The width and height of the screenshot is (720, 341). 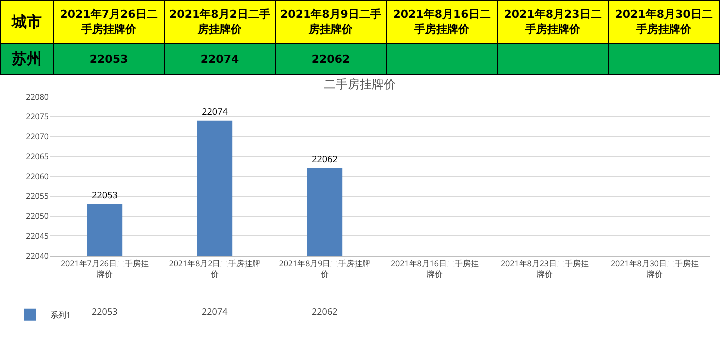 I want to click on y-tick-label: 22050, so click(x=38, y=216).